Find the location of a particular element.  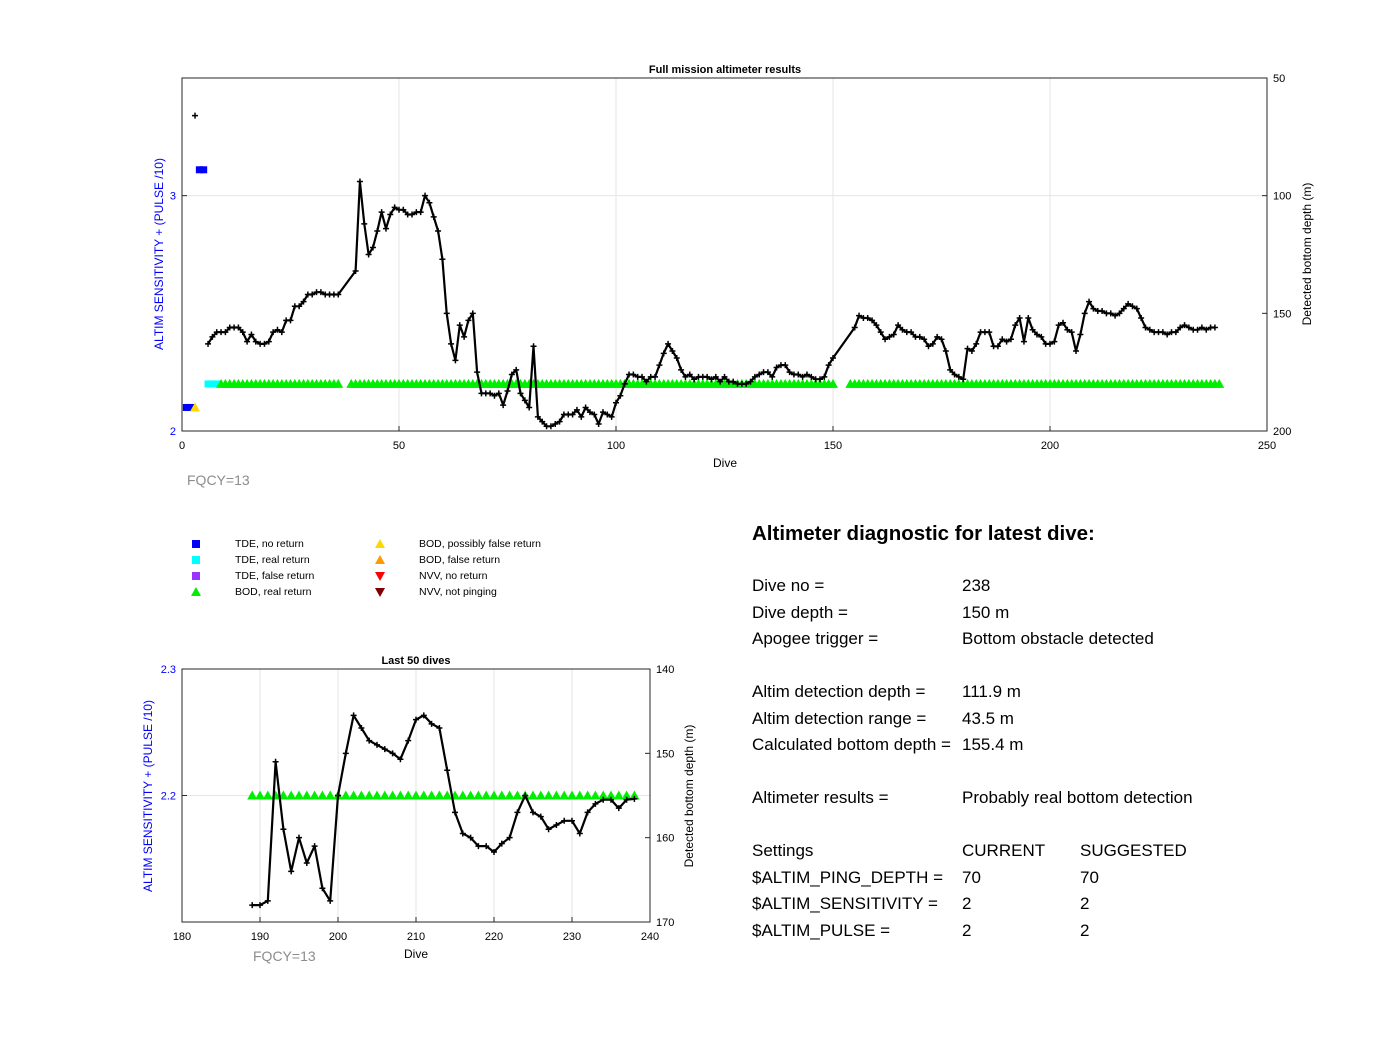

last-y-axis-label: ALTIM SENSITIVITY + (PULSE /10) is located at coordinates (148, 796).